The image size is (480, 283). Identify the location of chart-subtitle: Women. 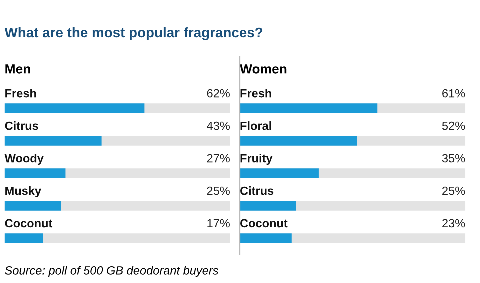
(263, 69).